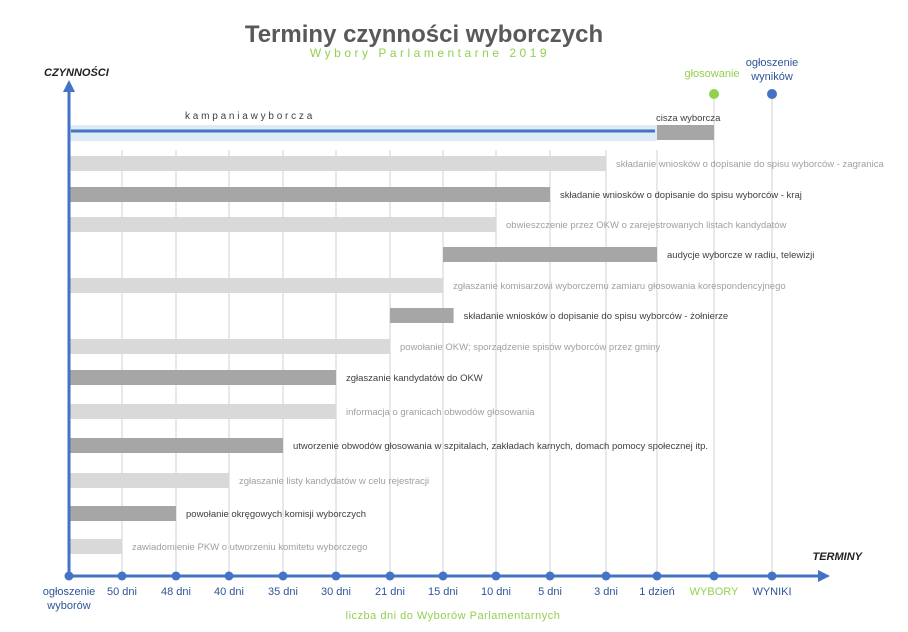  What do you see at coordinates (771, 77) in the screenshot?
I see `milestone-label: wyników` at bounding box center [771, 77].